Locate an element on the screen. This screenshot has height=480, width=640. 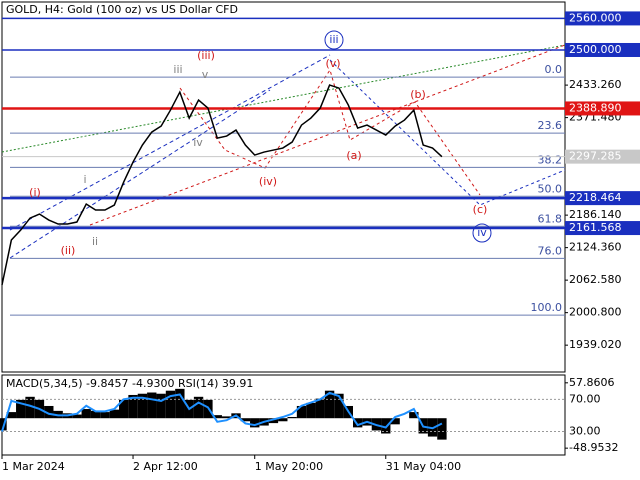
wave-label: (a) is located at coordinates (353, 155).